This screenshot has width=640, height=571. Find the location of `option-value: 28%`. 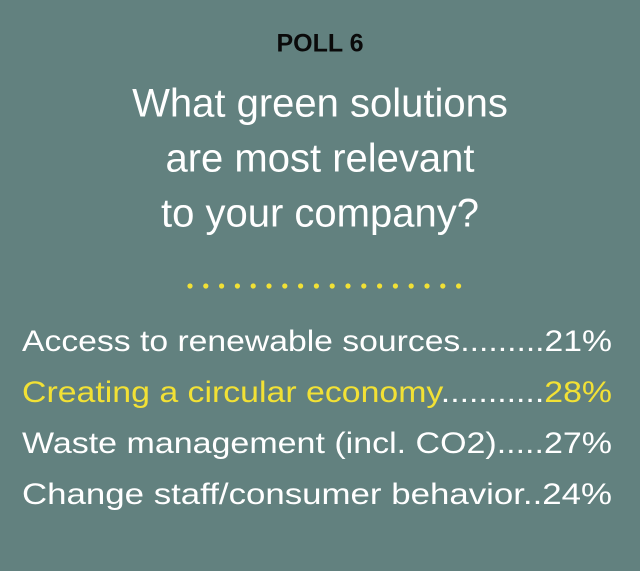

option-value: 28% is located at coordinates (578, 392).